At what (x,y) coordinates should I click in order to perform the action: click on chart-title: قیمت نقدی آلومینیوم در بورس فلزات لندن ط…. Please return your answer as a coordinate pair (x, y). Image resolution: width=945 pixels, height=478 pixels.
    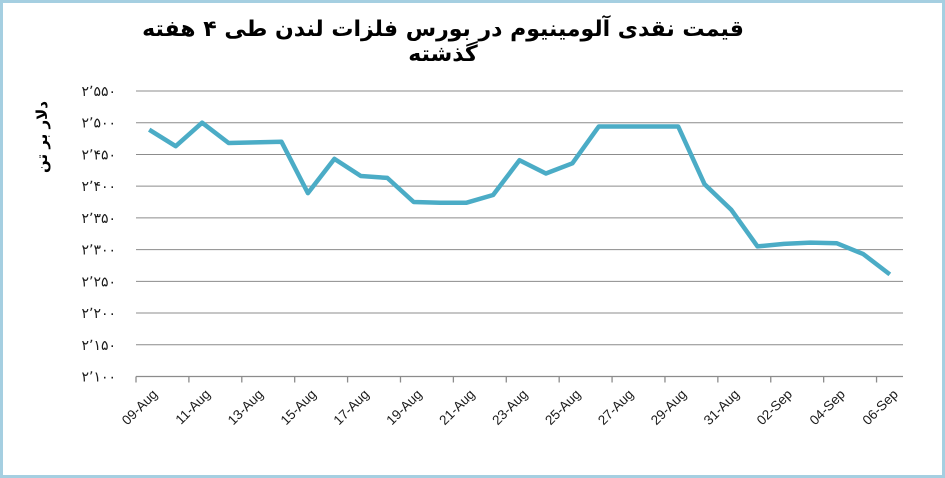
    Looking at the image, I should click on (443, 42).